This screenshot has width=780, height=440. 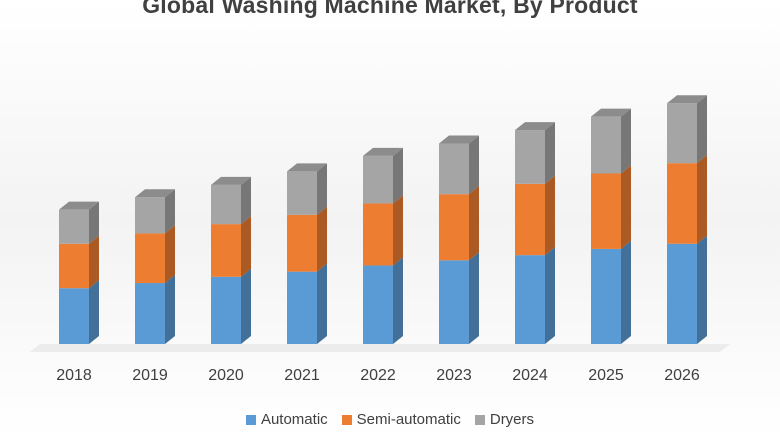 I want to click on bar-2026-dryers-side, so click(x=702, y=129).